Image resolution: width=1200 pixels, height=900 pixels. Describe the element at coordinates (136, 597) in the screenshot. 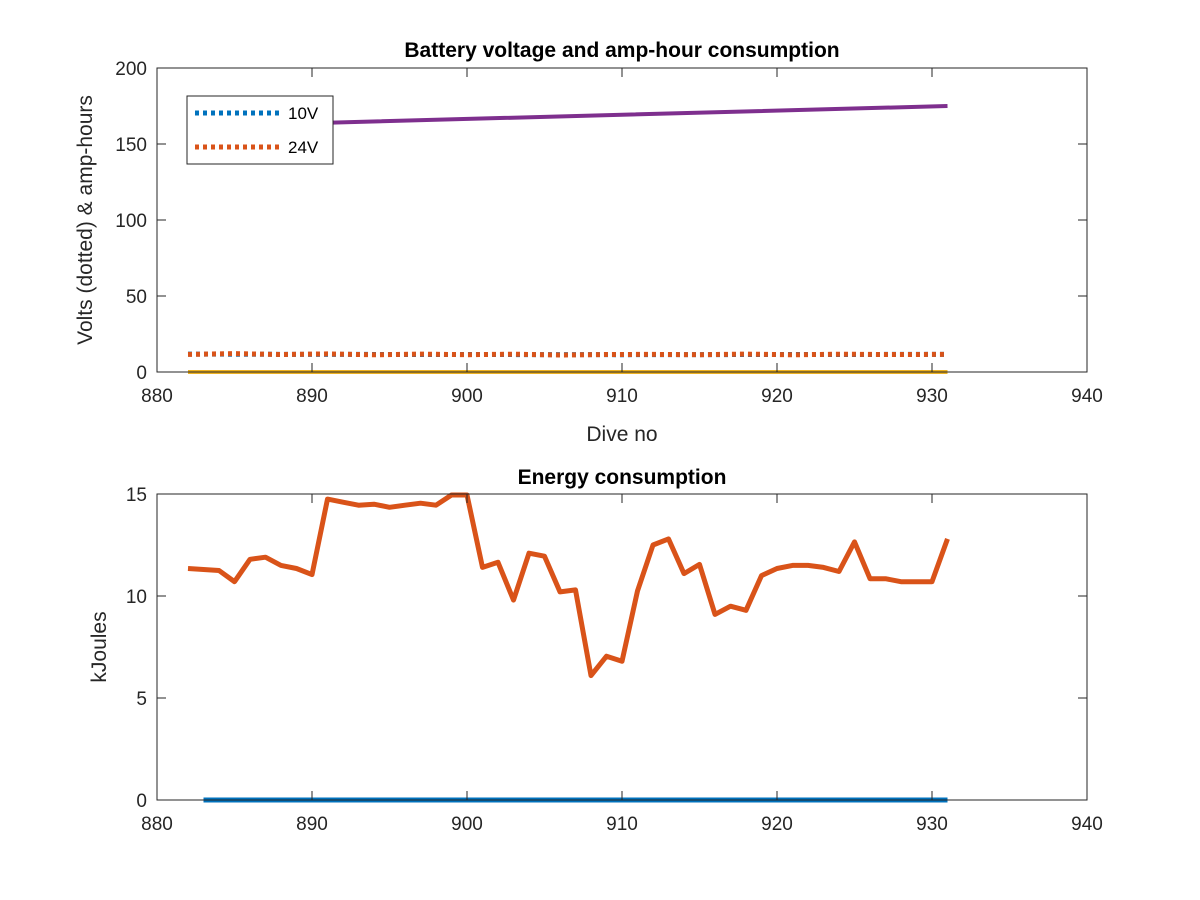

I see `y-tick-label: 10` at that location.